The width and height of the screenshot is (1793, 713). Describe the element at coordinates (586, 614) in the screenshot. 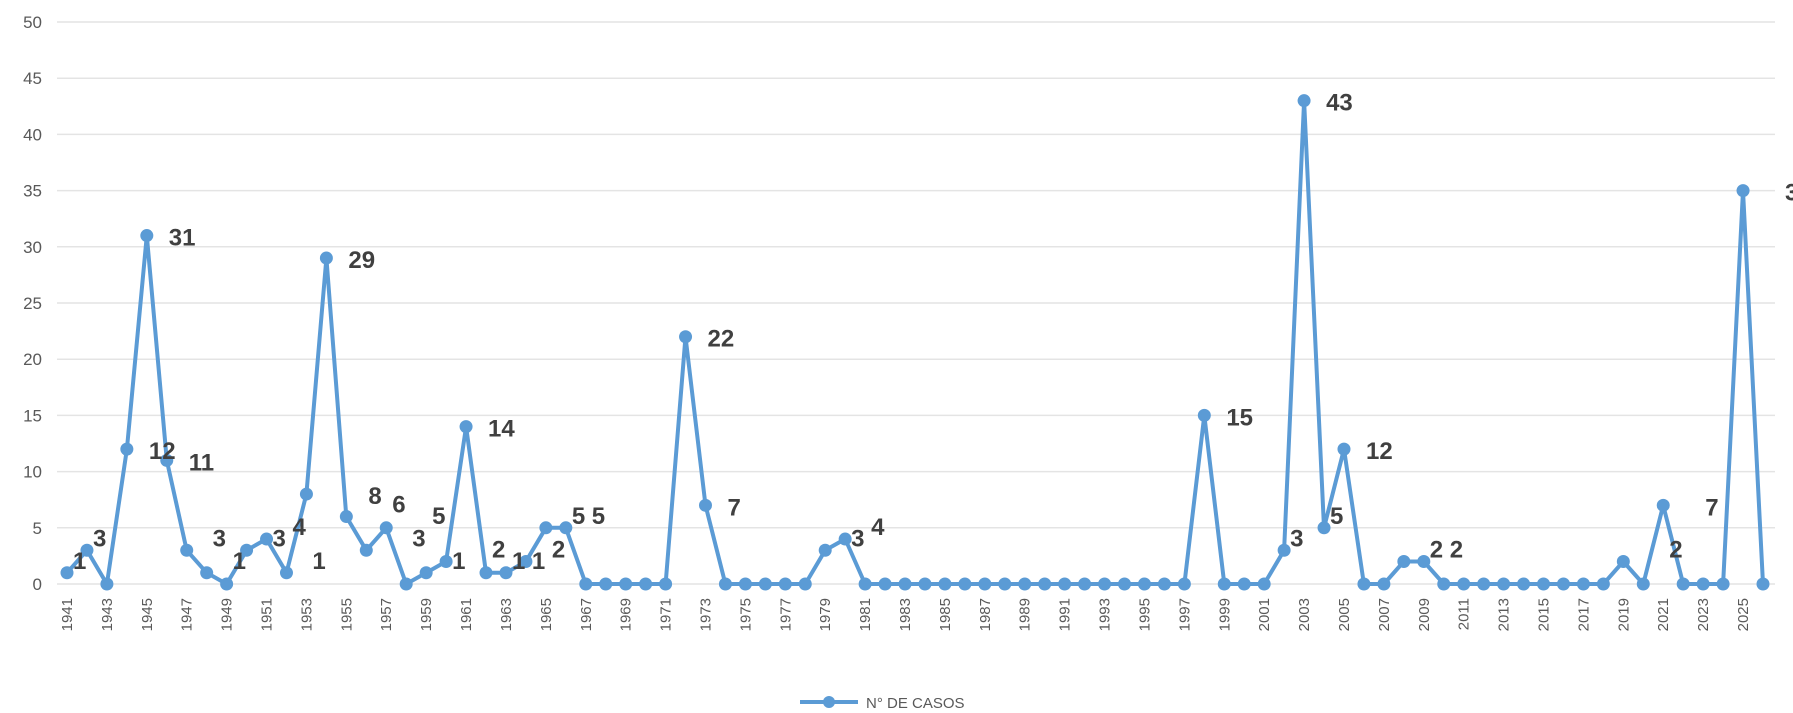

I see `x-tick-label: 1967` at that location.